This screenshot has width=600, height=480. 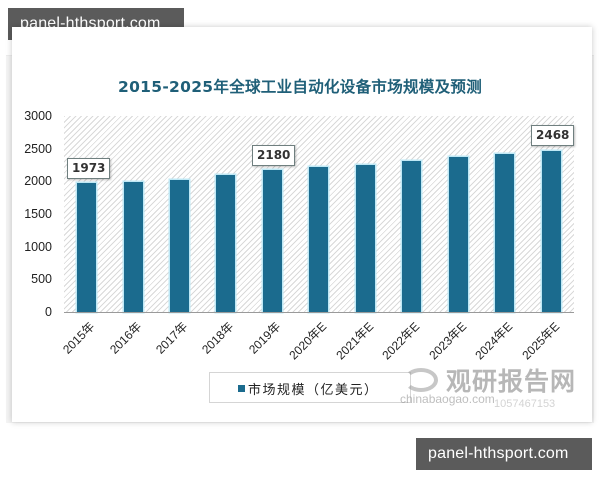 I want to click on y-tick-label: 2000, so click(x=38, y=181).